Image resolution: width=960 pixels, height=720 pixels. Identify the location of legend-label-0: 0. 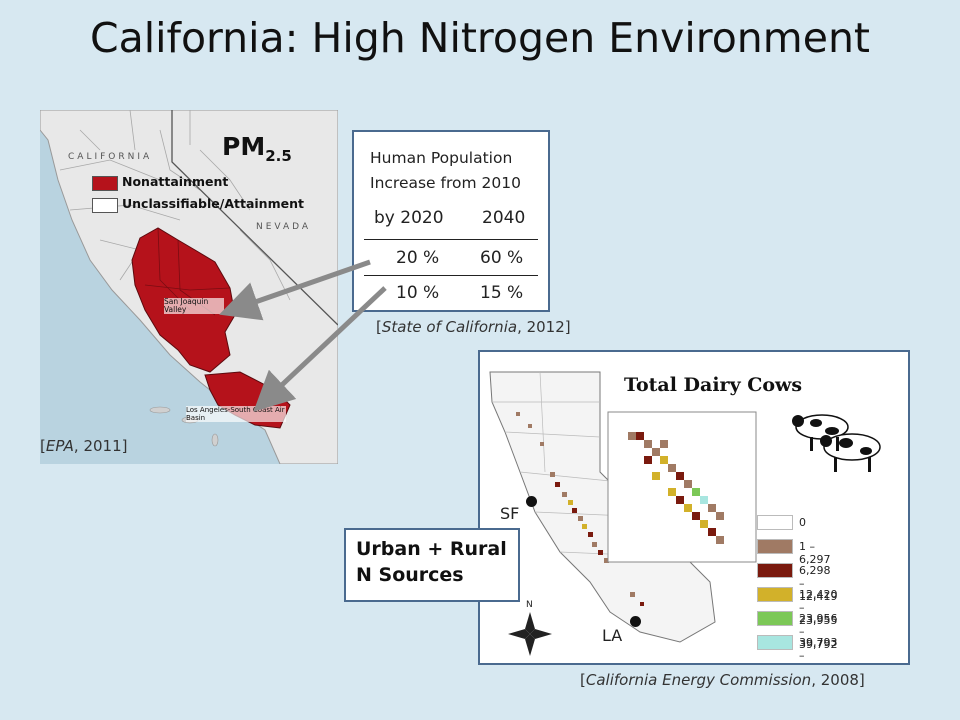
(802, 522).